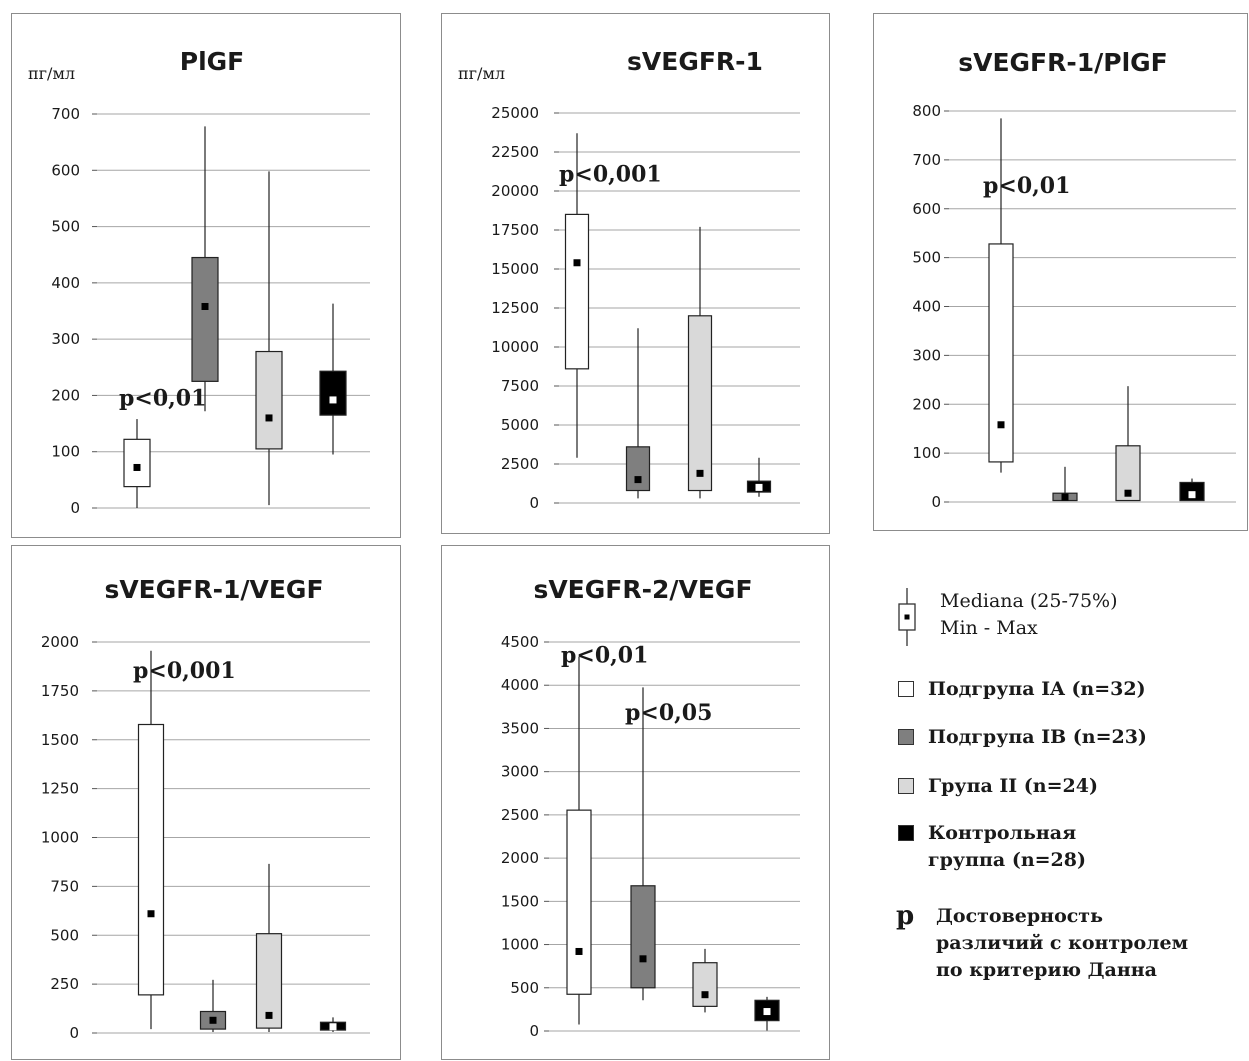  Describe the element at coordinates (60, 691) in the screenshot. I see `y-tick-label: 1750` at that location.